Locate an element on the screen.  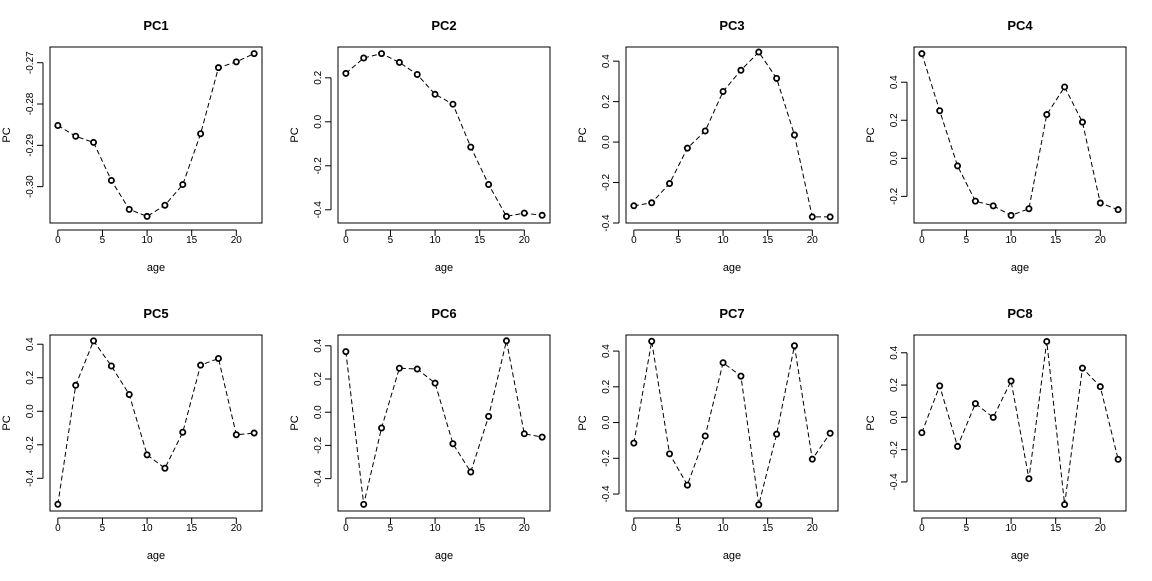
panel-title: PC7 is located at coordinates (731, 313).